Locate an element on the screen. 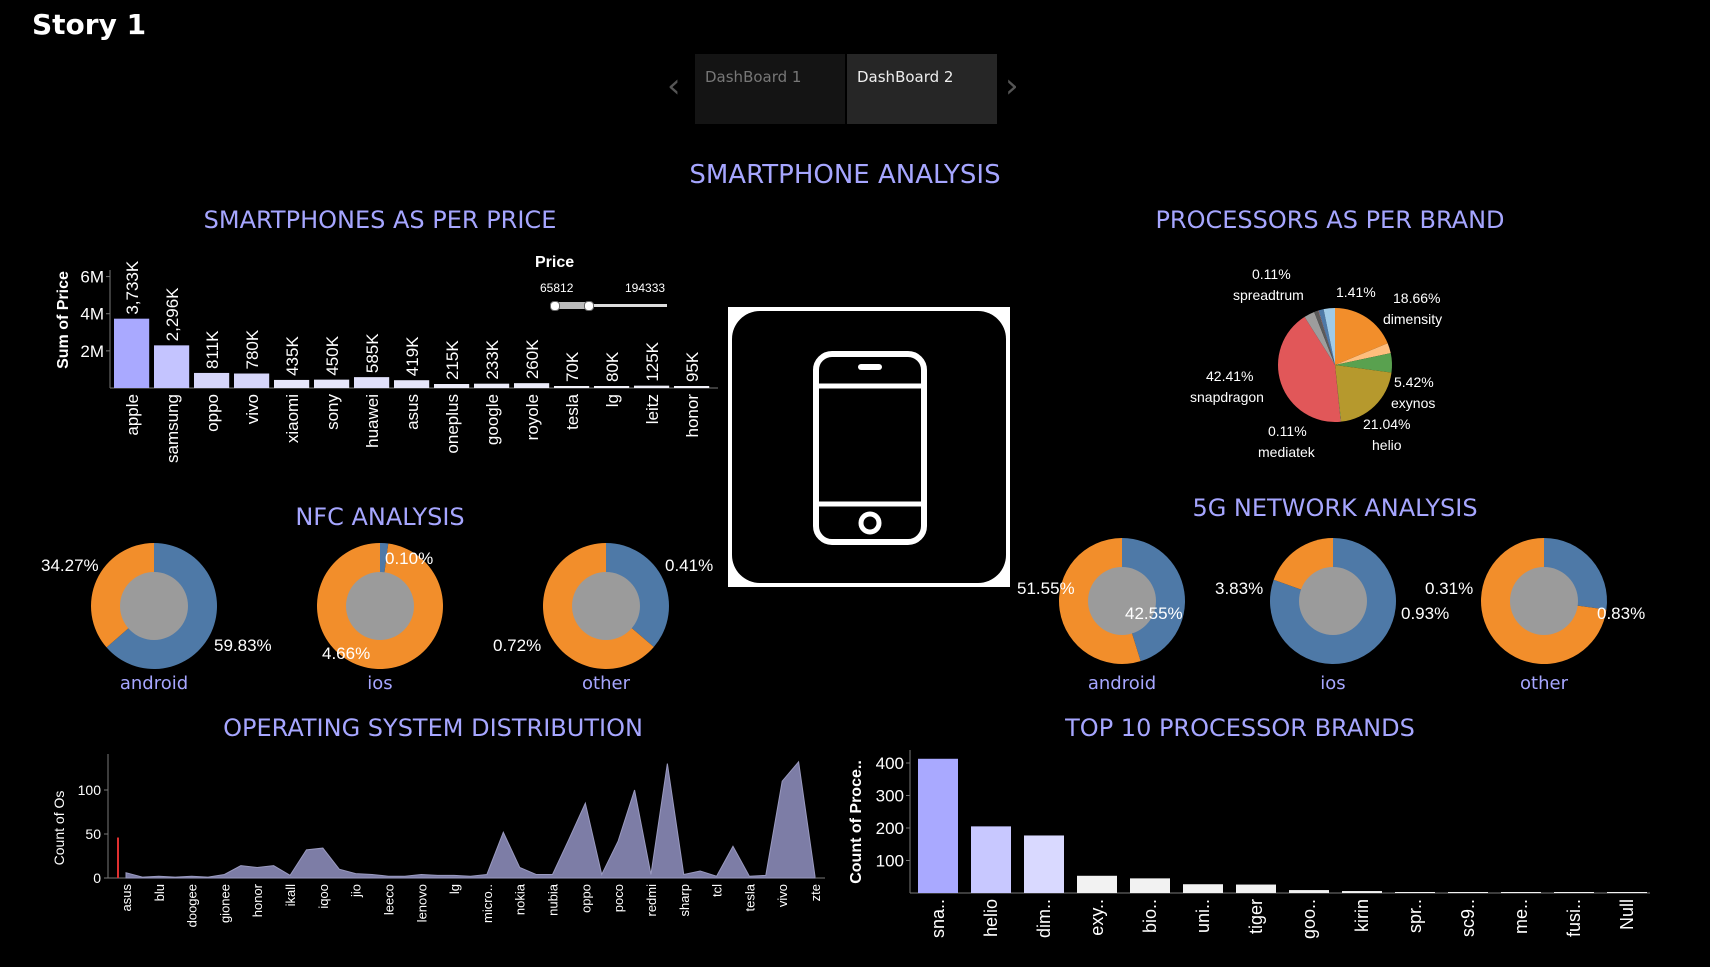 This screenshot has height=967, width=1710. top10-x-label: me.. is located at coordinates (1521, 916).